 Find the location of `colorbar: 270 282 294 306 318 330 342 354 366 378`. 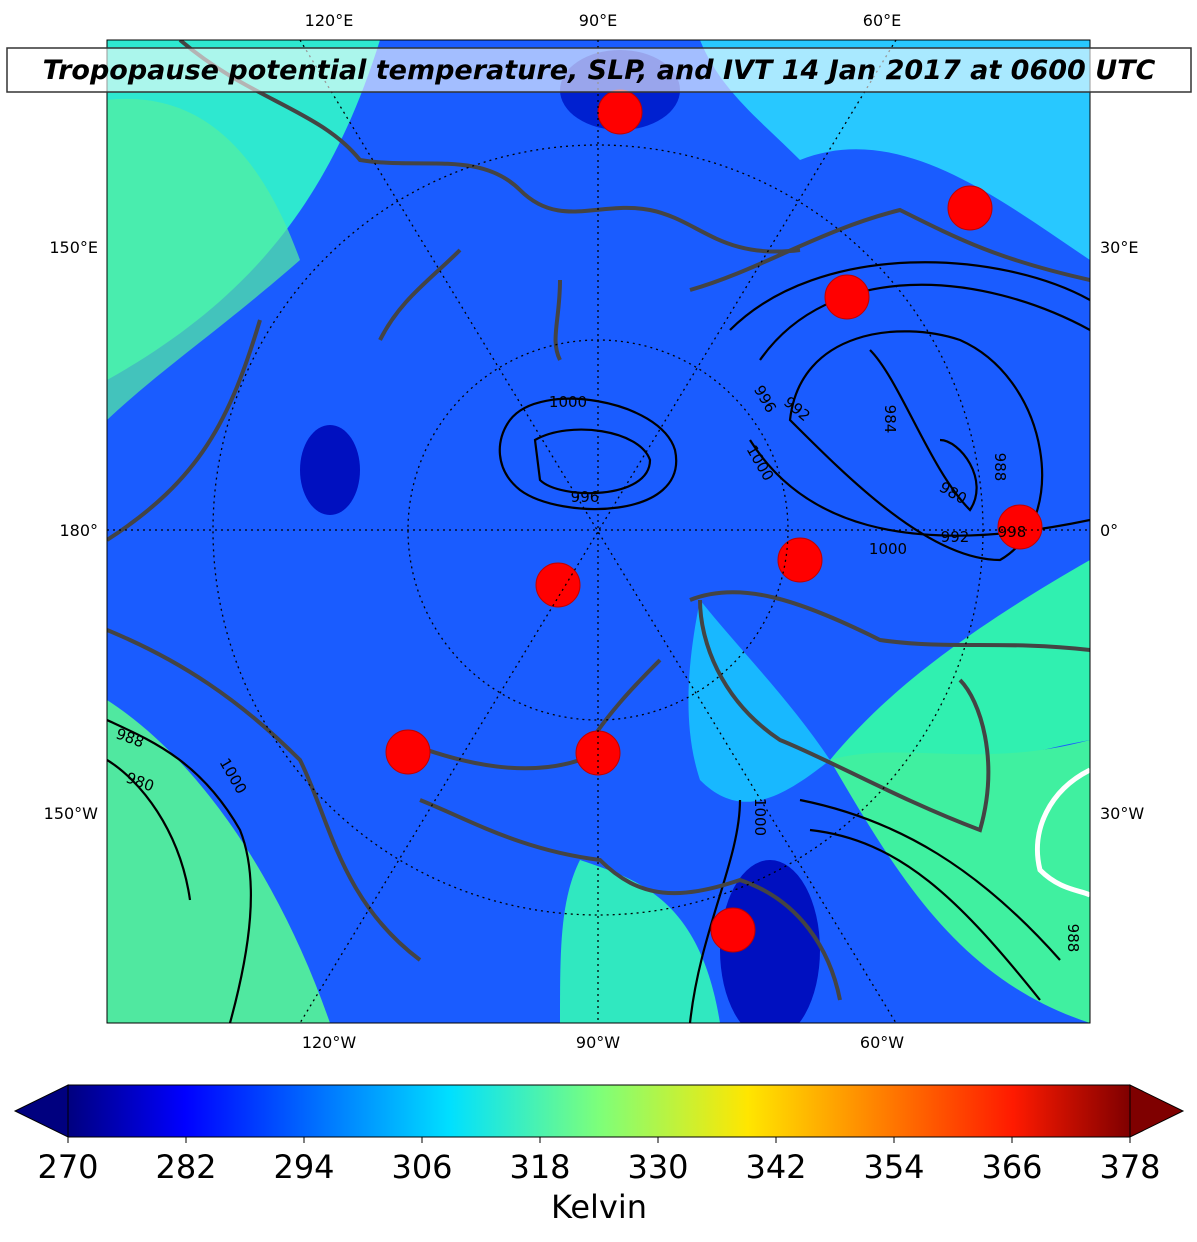

colorbar: 270 282 294 306 318 330 342 354 366 378 is located at coordinates (599, 1135).